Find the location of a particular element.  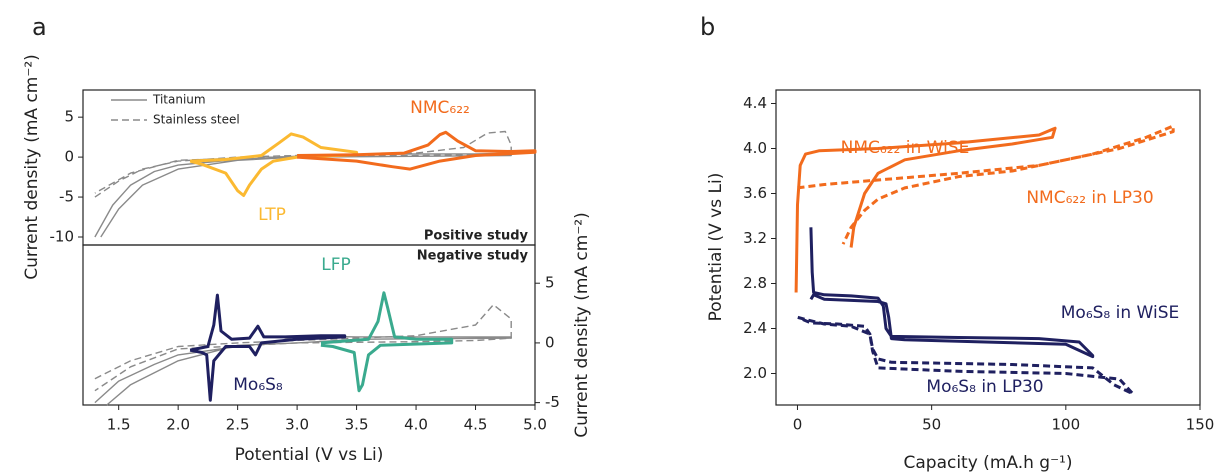

series-label: LTP is located at coordinates (272, 215).